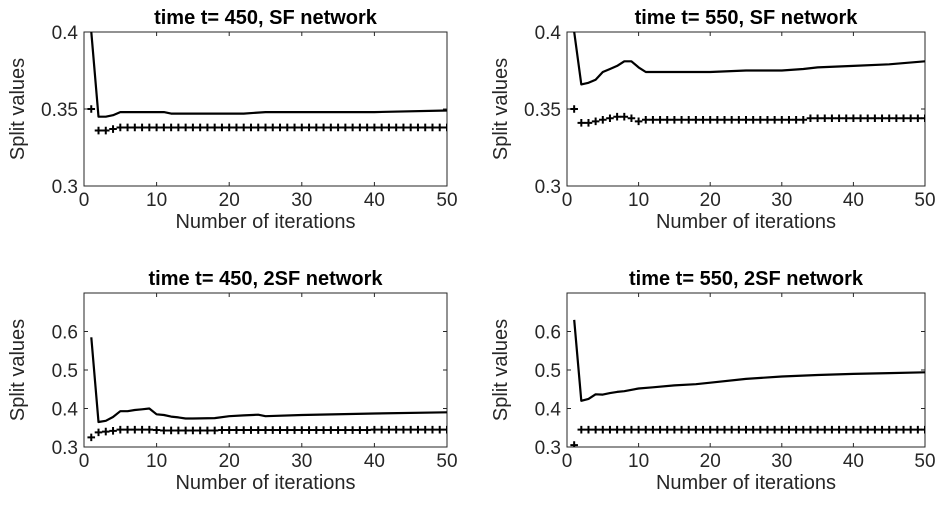 This screenshot has height=514, width=939. Describe the element at coordinates (266, 18) in the screenshot. I see `chart-title: time t= 450, SF network` at that location.